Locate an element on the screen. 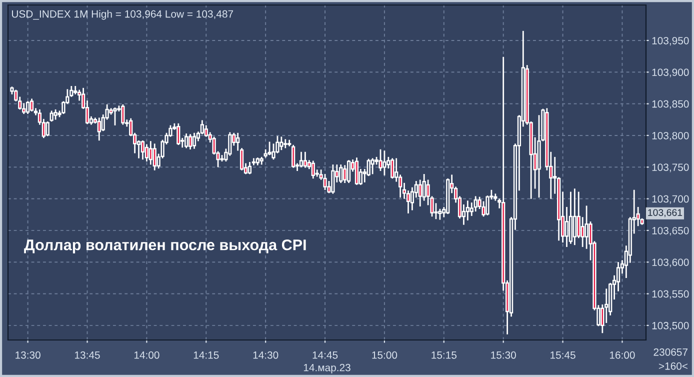 The width and height of the screenshot is (694, 377). y-tick-label: 103,950 is located at coordinates (670, 41).